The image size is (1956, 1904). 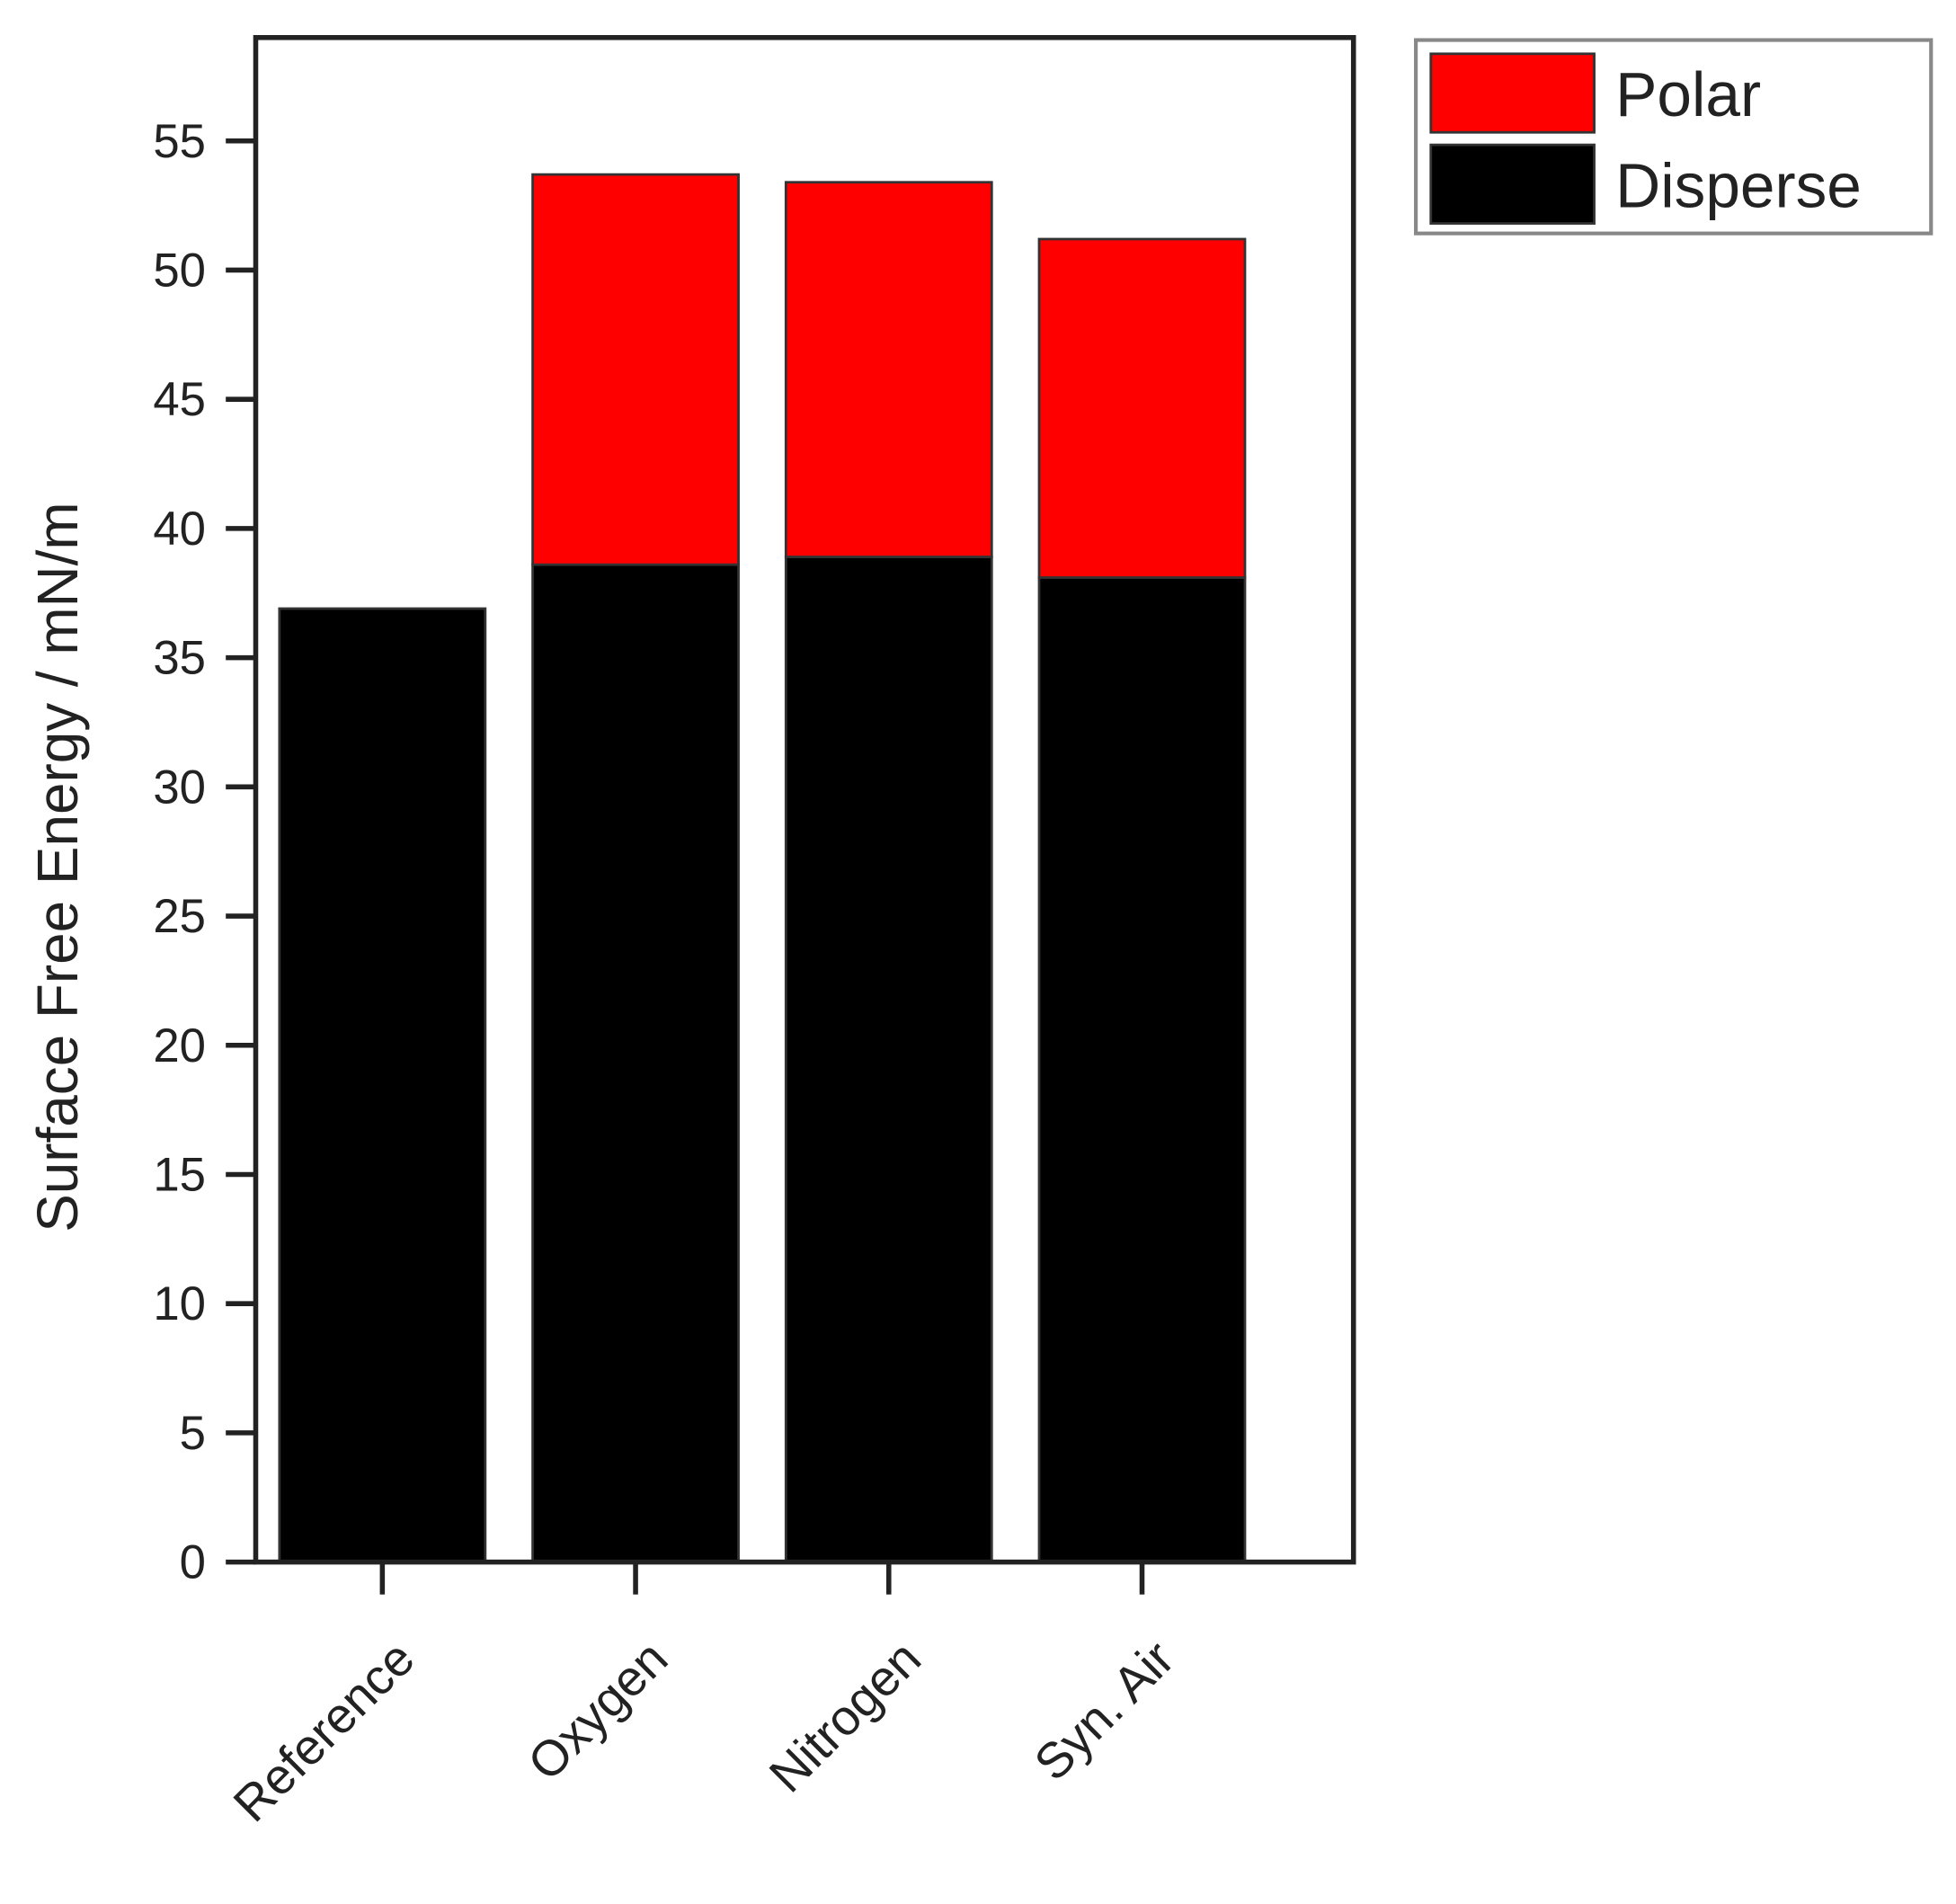 What do you see at coordinates (58, 867) in the screenshot?
I see `y-axis-label: Surface Free Energy / mN/m` at bounding box center [58, 867].